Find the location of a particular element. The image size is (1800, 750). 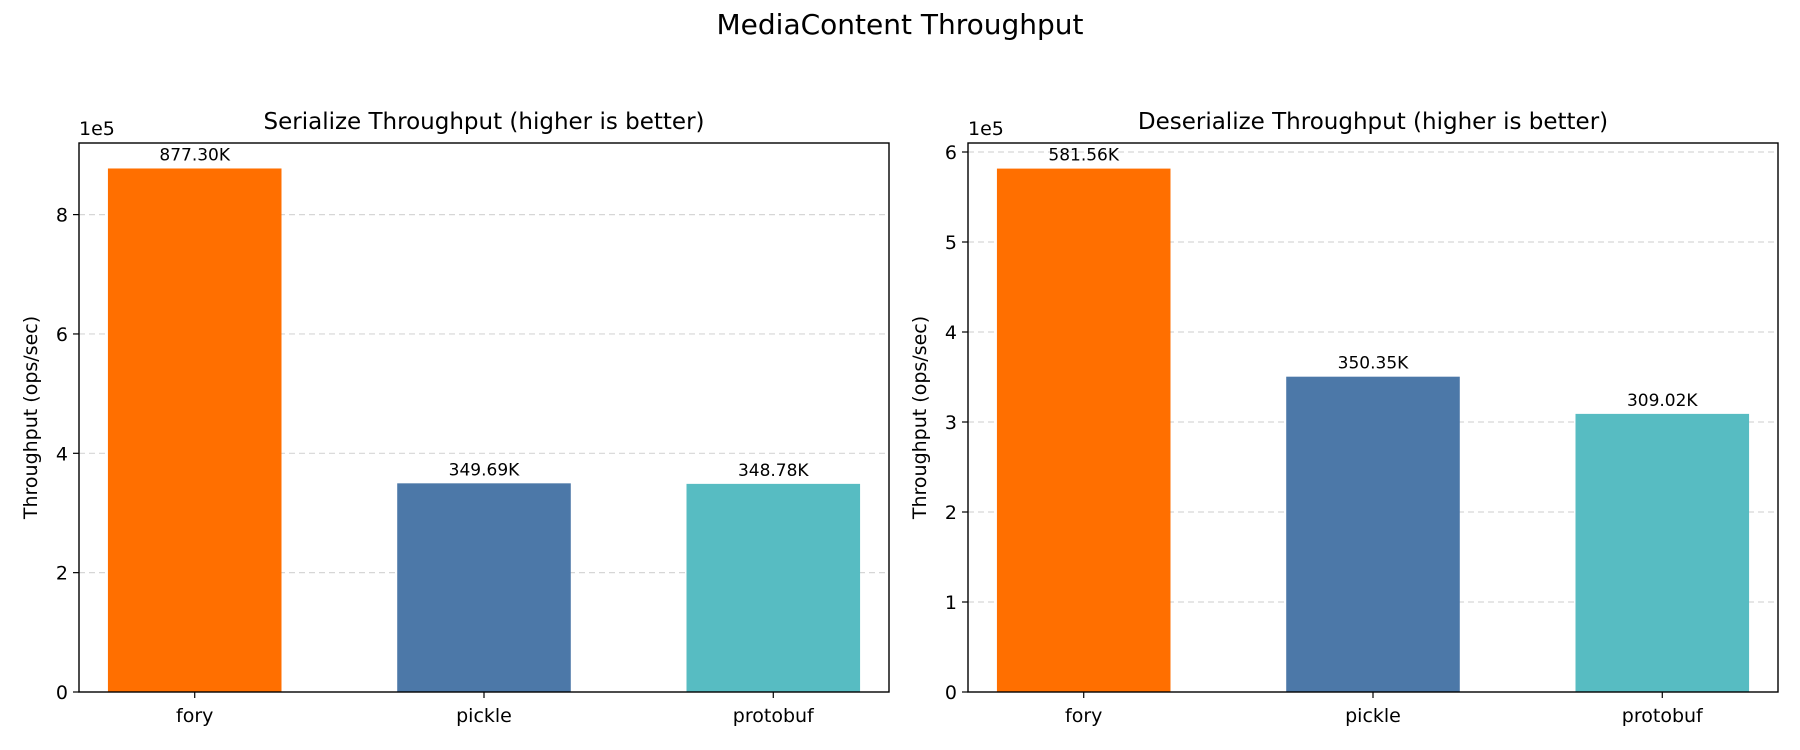

y-tick-label-1-2: 4 is located at coordinates (62, 454).